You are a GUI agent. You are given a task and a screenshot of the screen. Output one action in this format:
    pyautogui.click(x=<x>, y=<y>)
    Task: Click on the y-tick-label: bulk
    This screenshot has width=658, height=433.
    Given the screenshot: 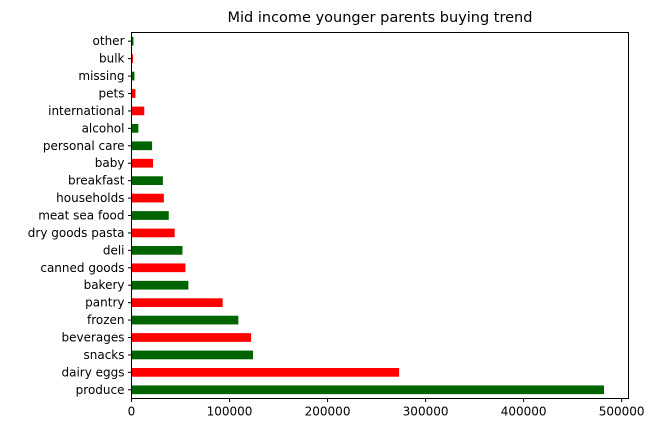 What is the action you would take?
    pyautogui.click(x=112, y=59)
    